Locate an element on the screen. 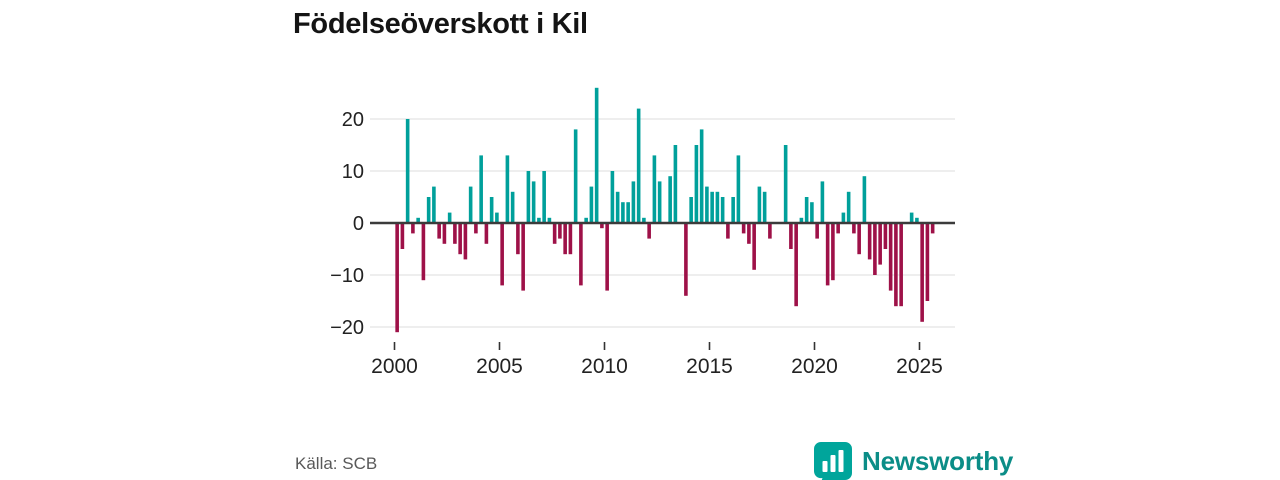  bar-2022-Q2 is located at coordinates (864, 199).